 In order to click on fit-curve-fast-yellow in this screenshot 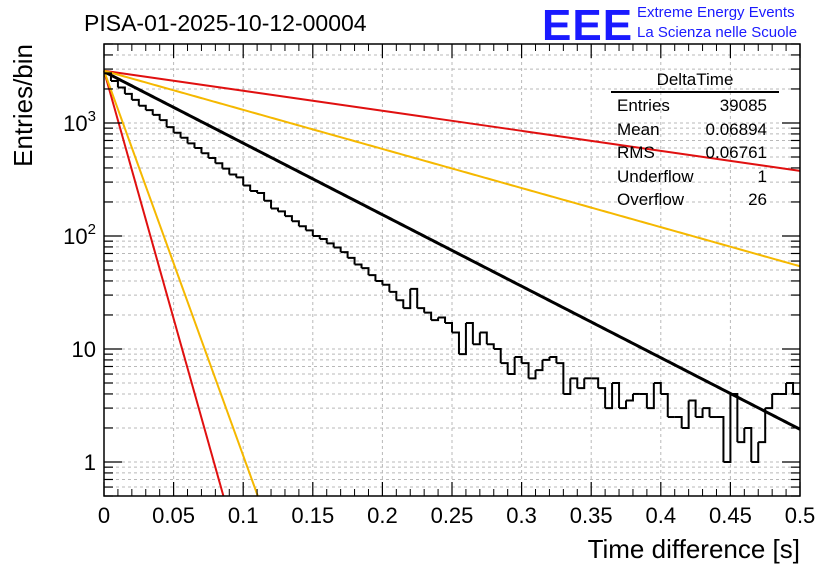, I will do `click(181, 283)`.